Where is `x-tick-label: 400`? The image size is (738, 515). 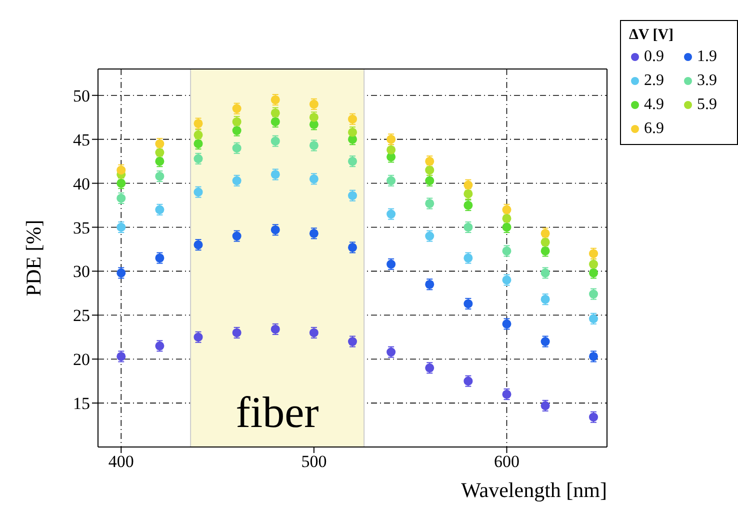
x-tick-label: 400 is located at coordinates (121, 462).